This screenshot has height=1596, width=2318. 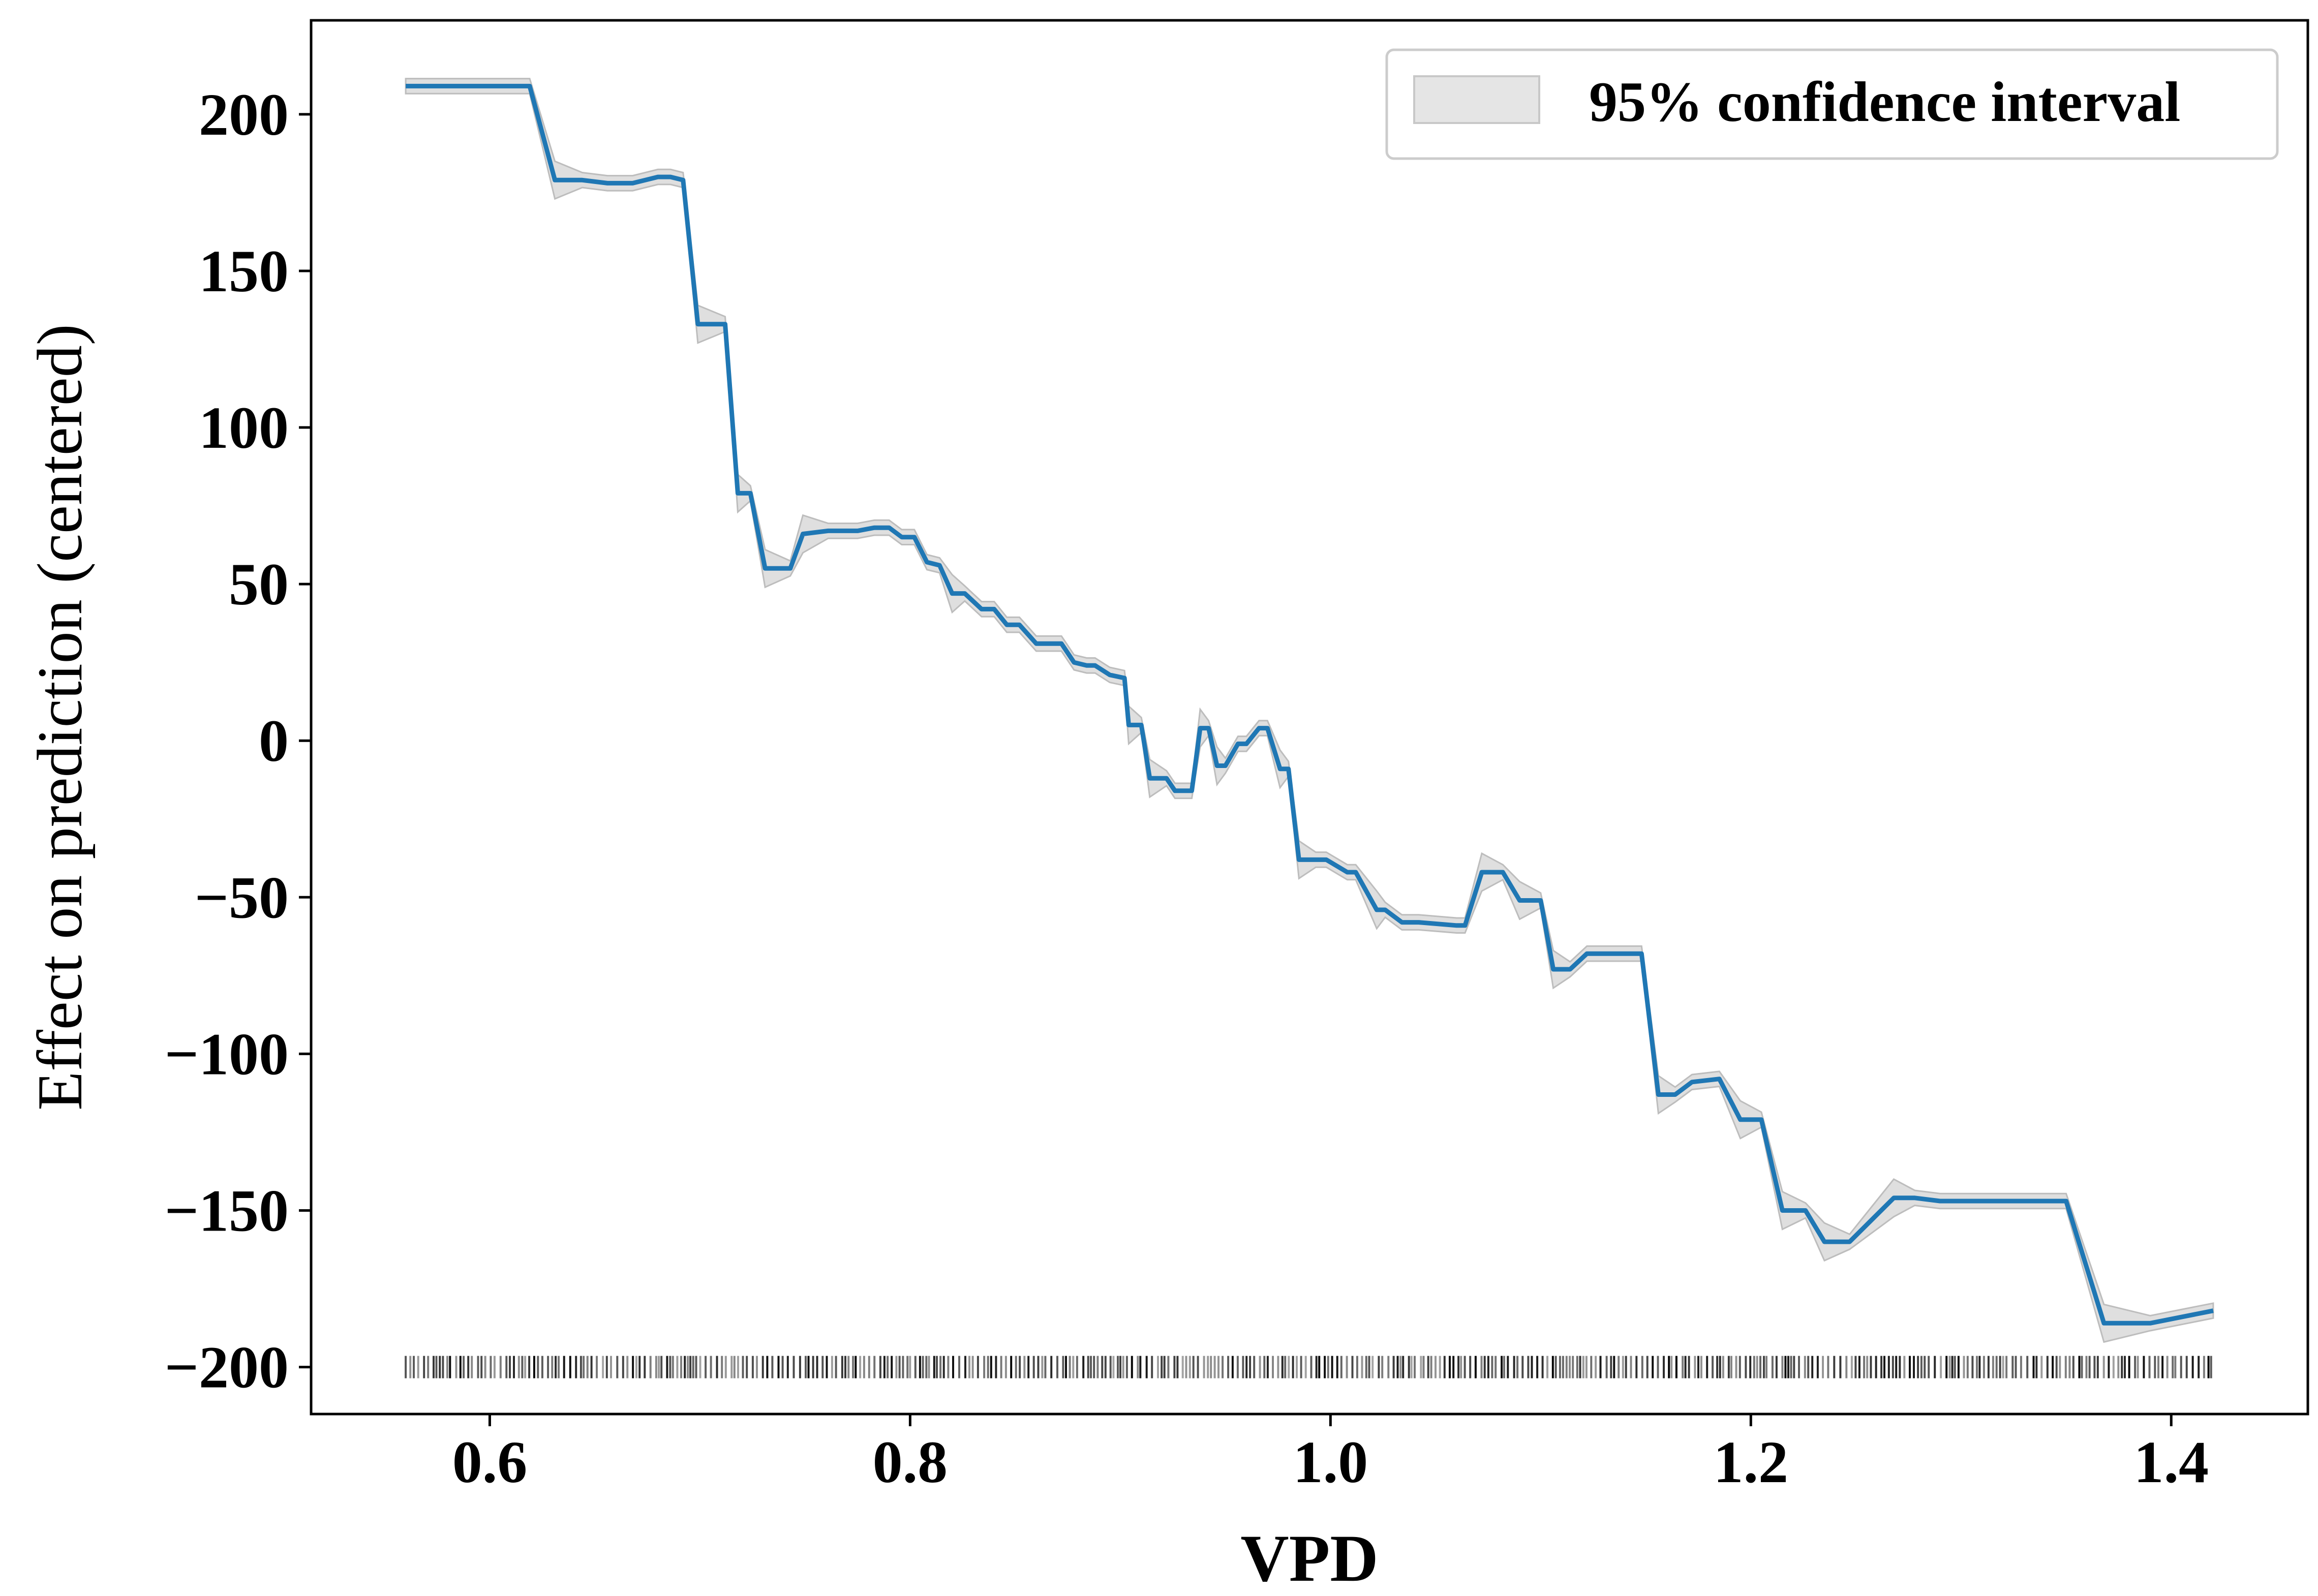 I want to click on y-tick-label: −200, so click(x=227, y=1367).